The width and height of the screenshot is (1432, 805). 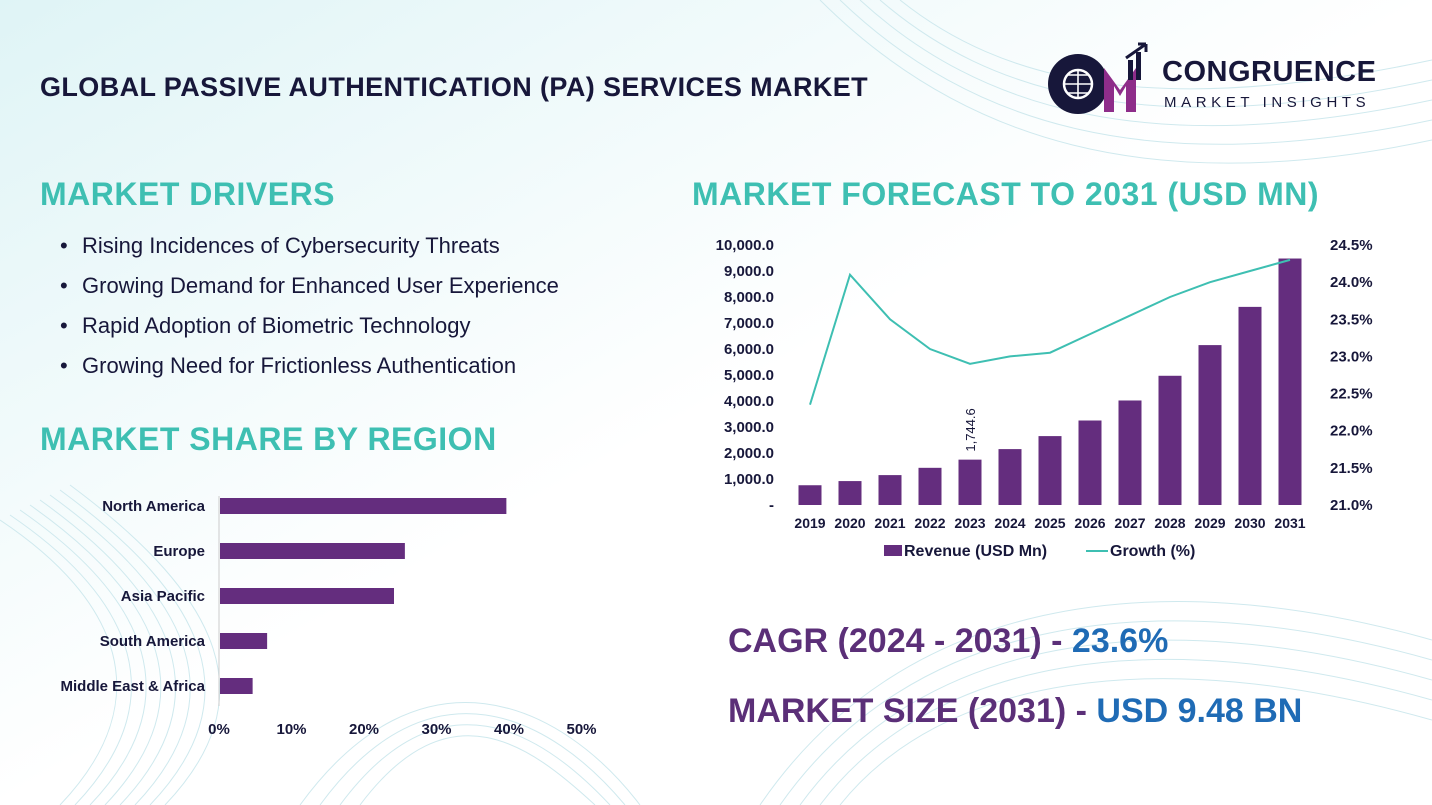 I want to click on x-tick-label: 2030, so click(x=1249, y=523).